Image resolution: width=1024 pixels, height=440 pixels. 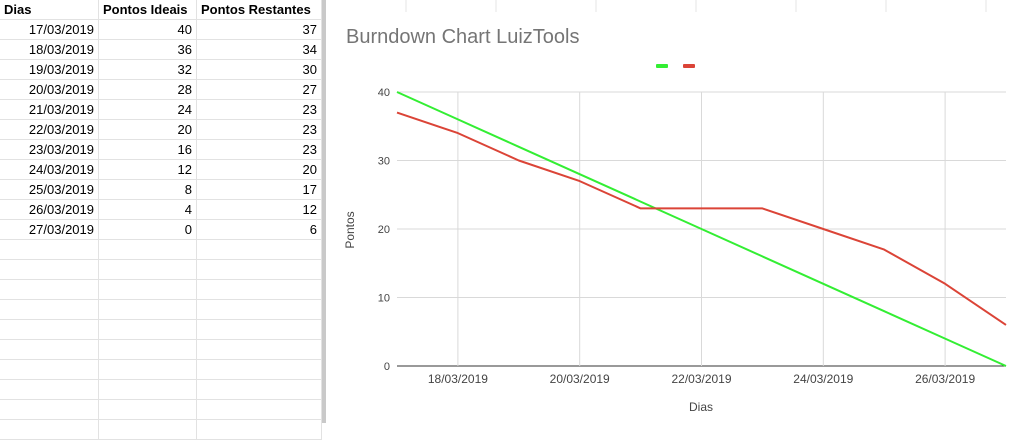 I want to click on y-axis-label: Pontos, so click(x=350, y=229).